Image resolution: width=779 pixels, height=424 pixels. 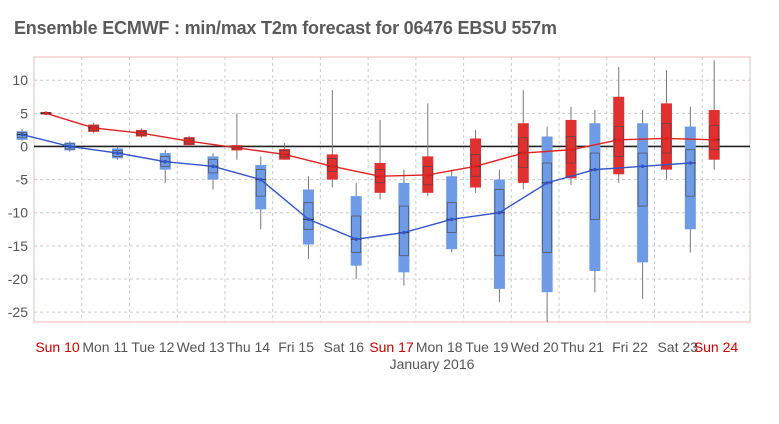 I want to click on x-axis-label: January 2016, so click(x=432, y=364).